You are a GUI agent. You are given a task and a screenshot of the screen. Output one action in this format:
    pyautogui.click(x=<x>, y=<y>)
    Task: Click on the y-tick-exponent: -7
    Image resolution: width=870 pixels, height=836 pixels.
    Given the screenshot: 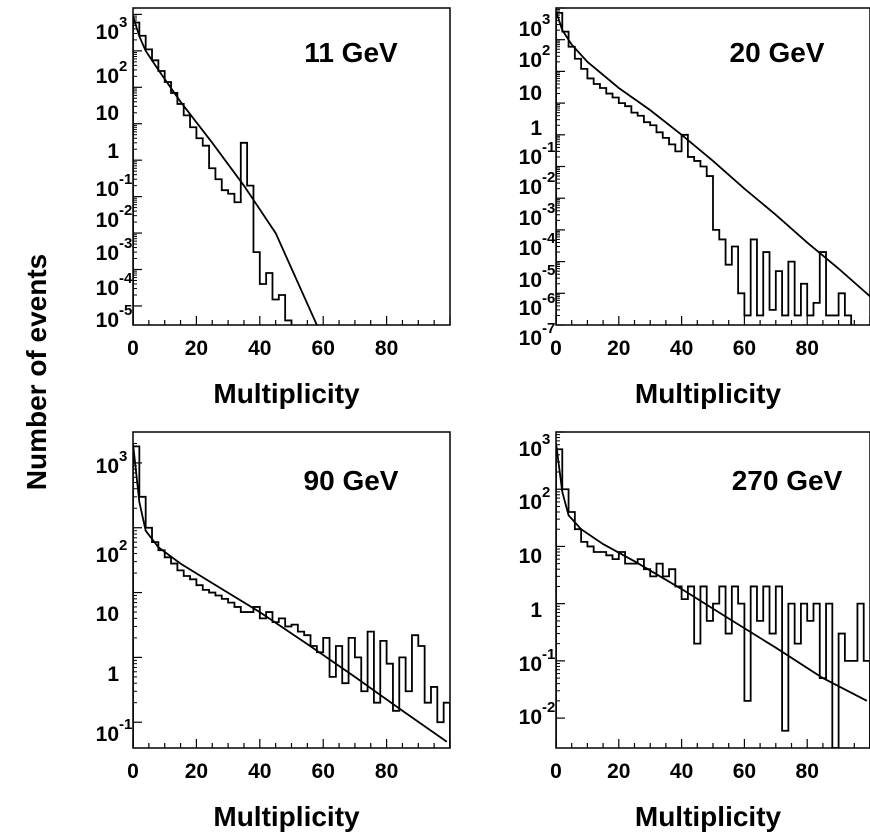 What is the action you would take?
    pyautogui.click(x=548, y=328)
    